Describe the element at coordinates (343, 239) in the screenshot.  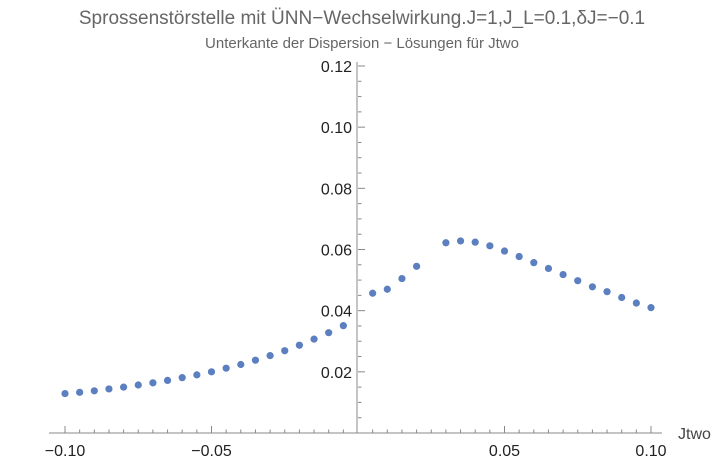
I see `y-ticks: 0.02 0.04 0.06 0.08 0.10 0.12` at that location.